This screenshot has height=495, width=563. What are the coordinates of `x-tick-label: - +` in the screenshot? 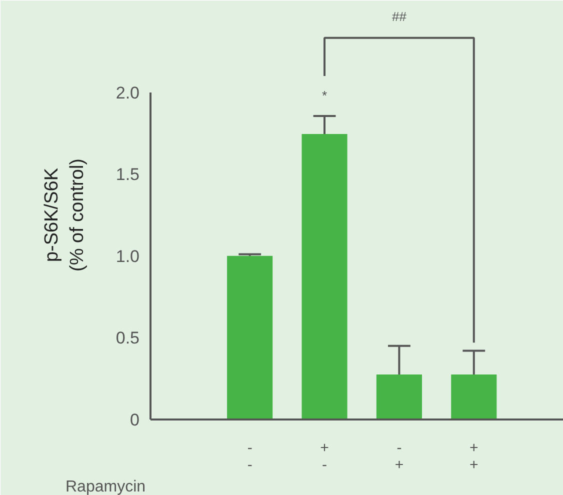 It's located at (399, 457).